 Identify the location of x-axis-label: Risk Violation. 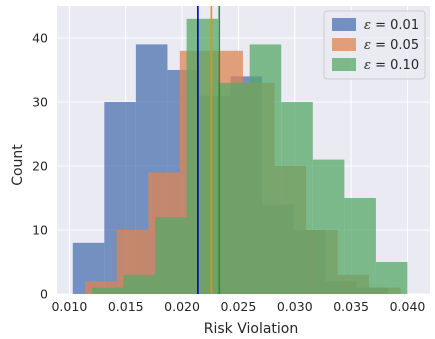
(251, 329).